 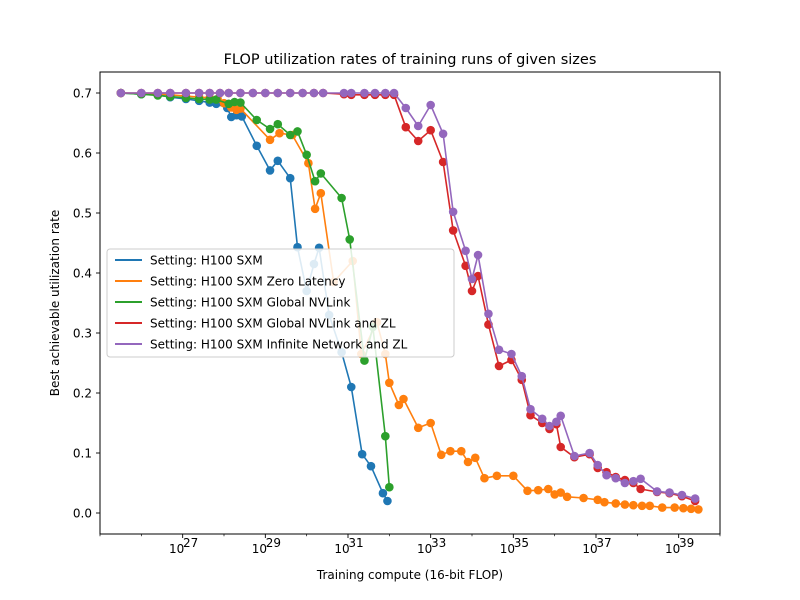 What do you see at coordinates (603, 543) in the screenshot?
I see `x-tick-exponent: 37` at bounding box center [603, 543].